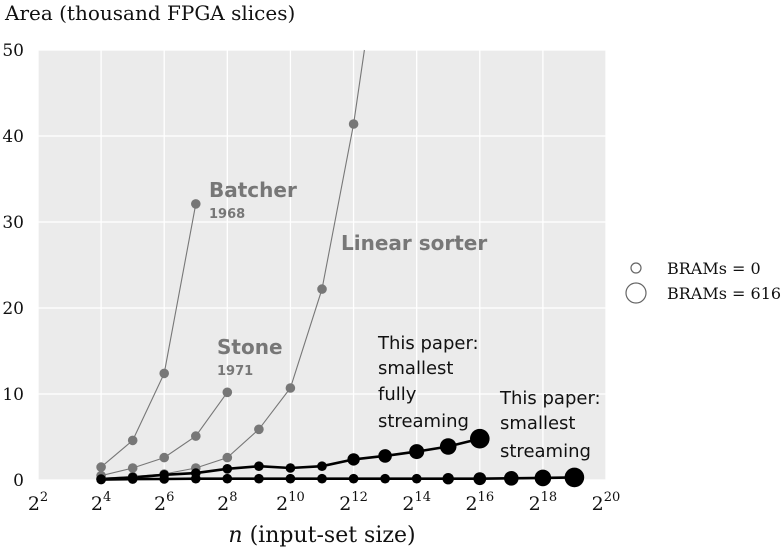 This screenshot has height=550, width=781. I want to click on y-axis-label: Area (thousand FPGA slices), so click(149, 13).